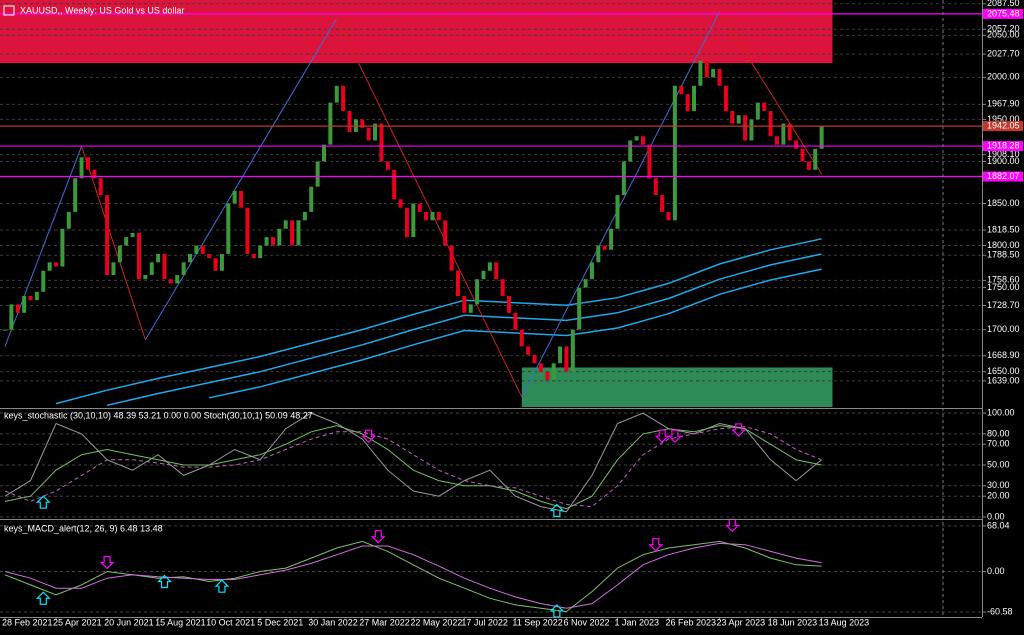  Describe the element at coordinates (102, 10) in the screenshot. I see `symbol-title: XAUUSD,, Weekly: US Gold vs US dollar` at that location.